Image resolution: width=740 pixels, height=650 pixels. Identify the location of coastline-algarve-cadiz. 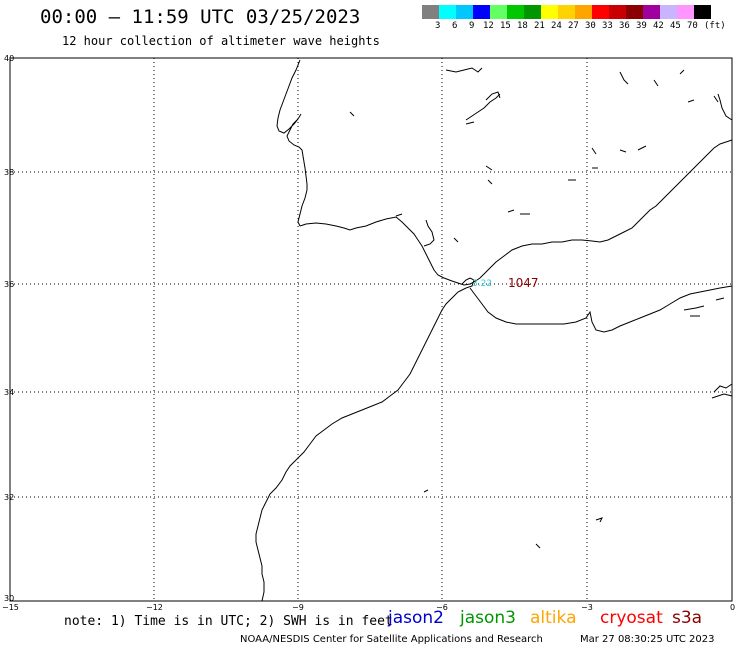
(385, 251).